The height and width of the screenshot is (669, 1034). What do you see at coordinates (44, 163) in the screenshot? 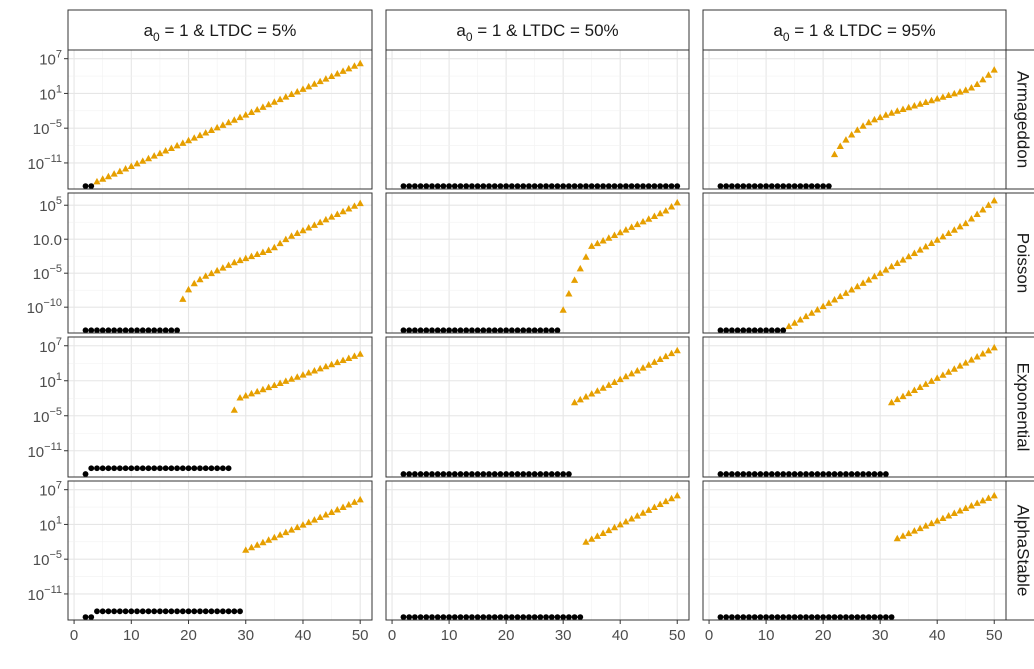
I see `y-tick-label: 10−11` at bounding box center [44, 163].